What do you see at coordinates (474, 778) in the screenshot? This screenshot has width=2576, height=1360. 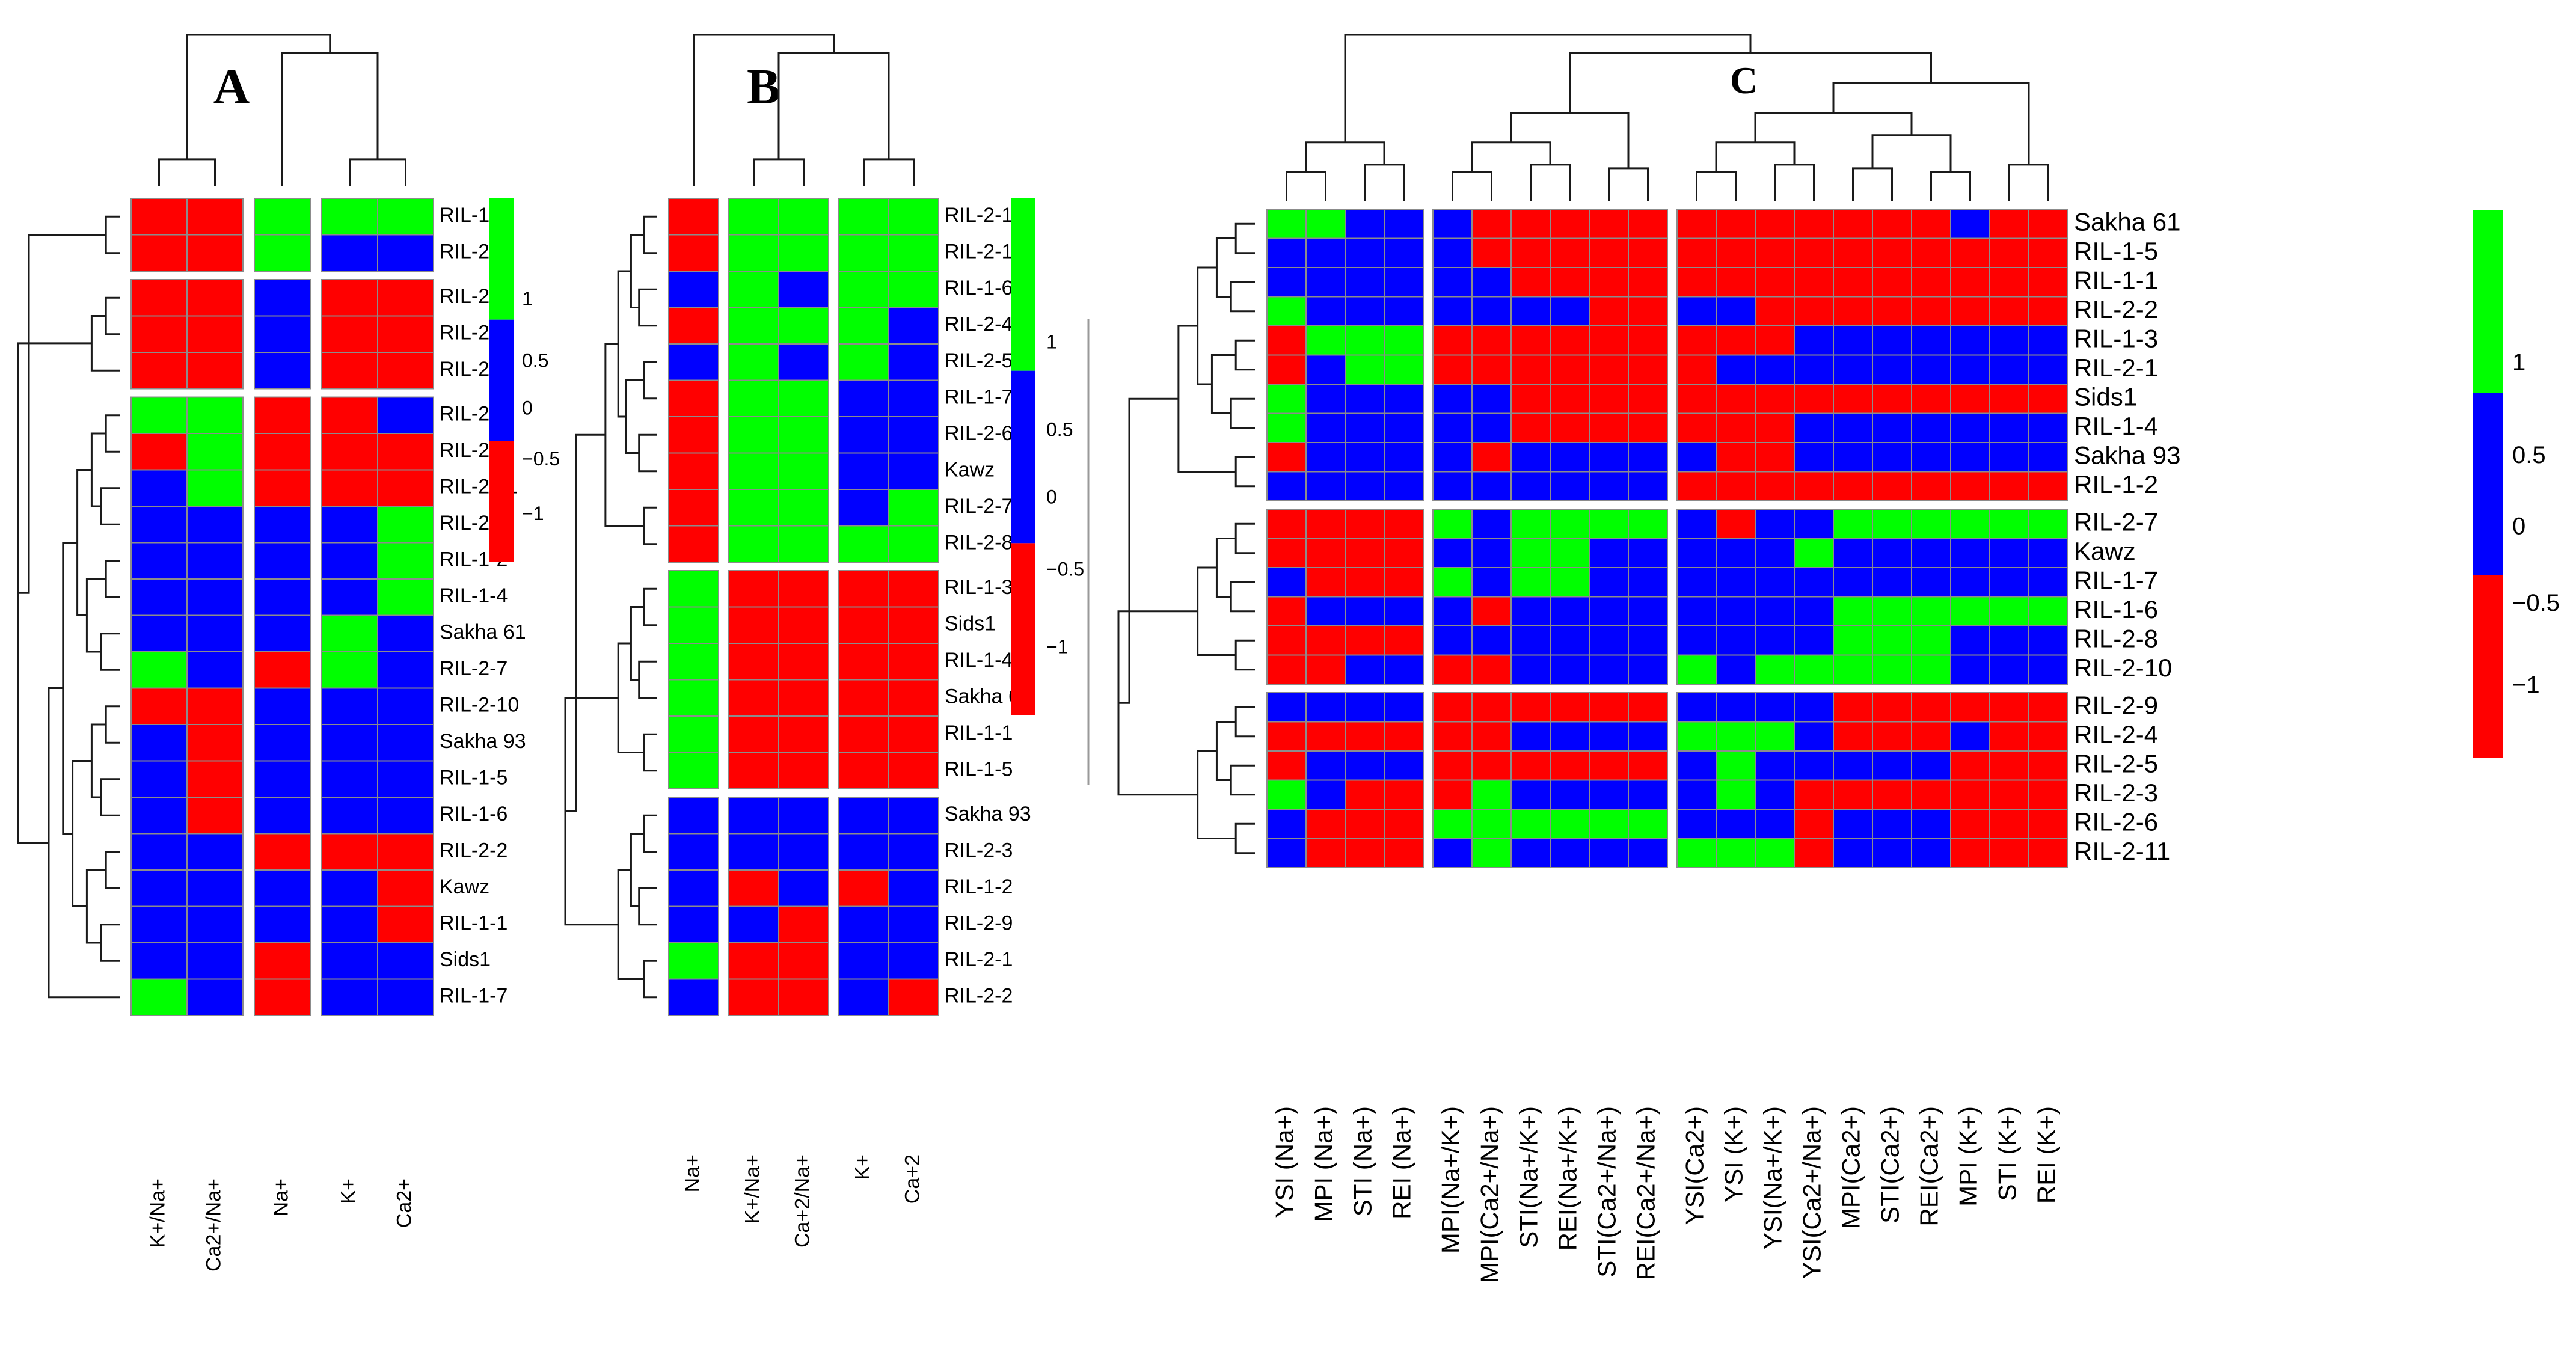 I see `row-label-ril-1-5: RIL-1-5` at bounding box center [474, 778].